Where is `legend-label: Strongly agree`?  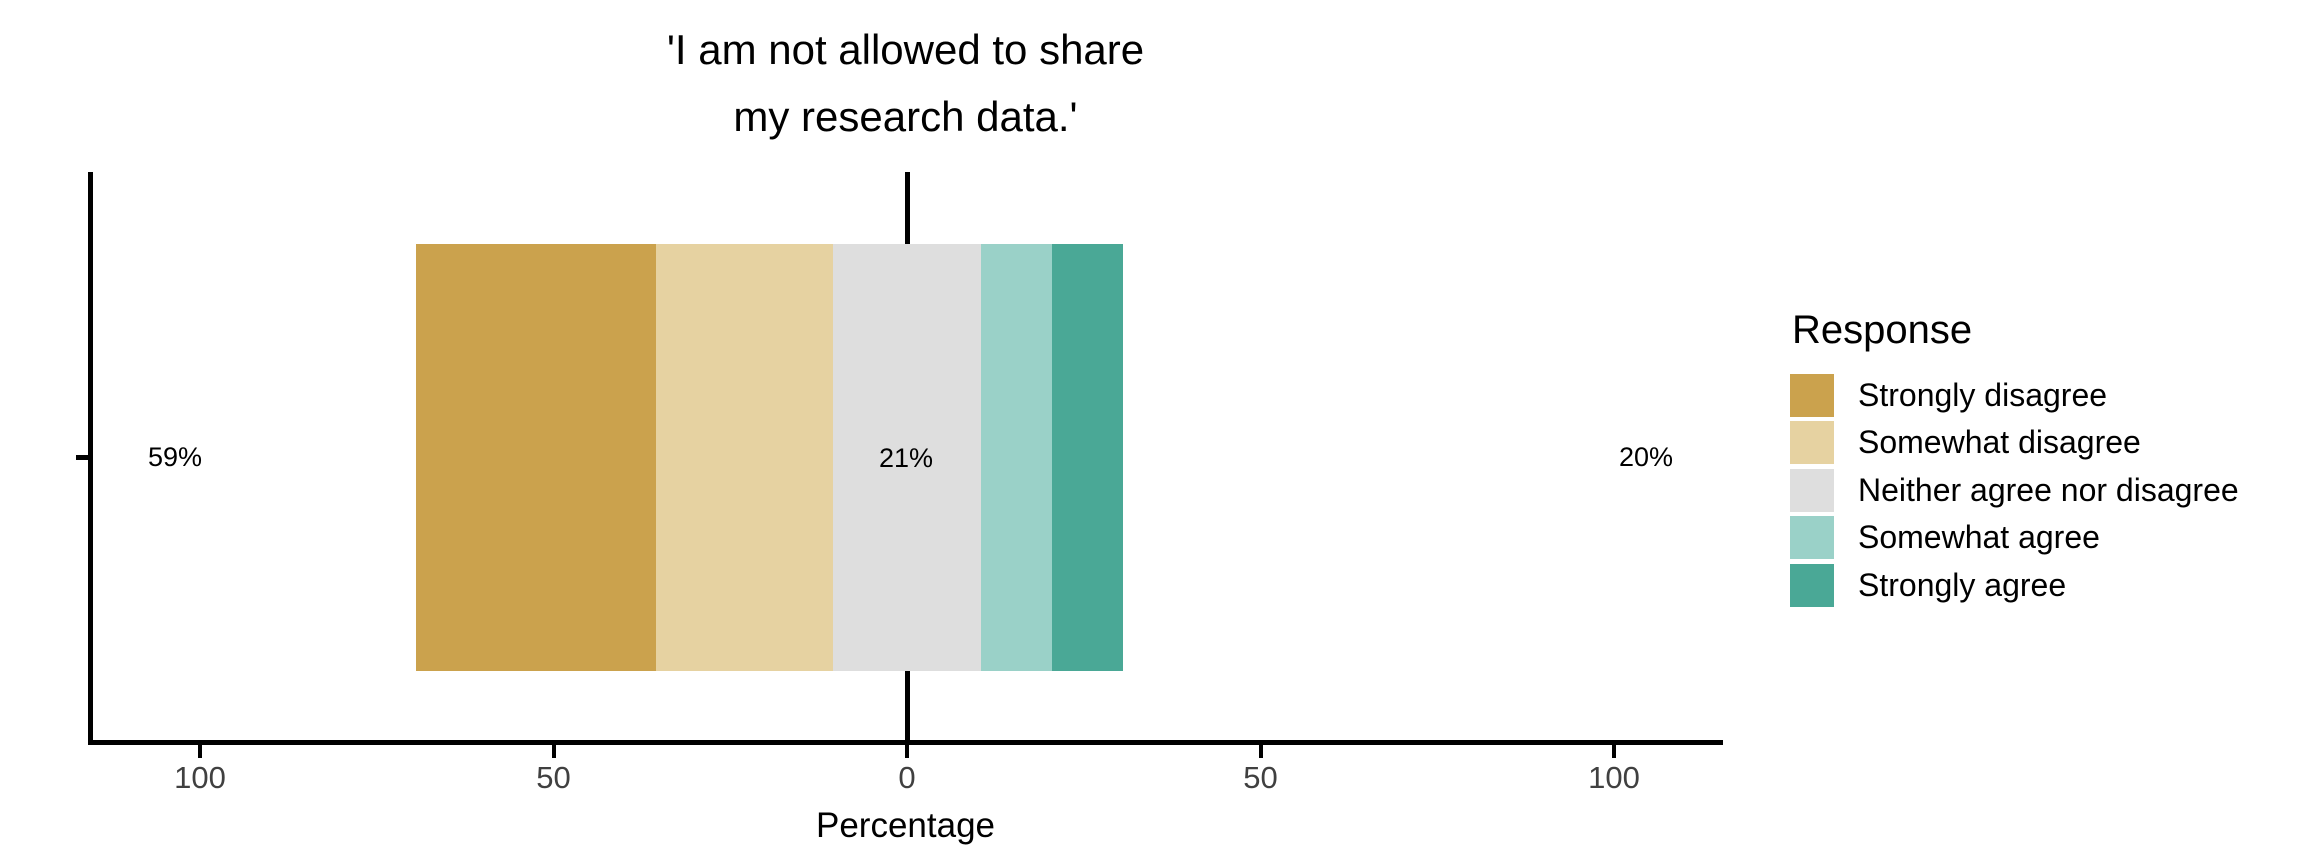 legend-label: Strongly agree is located at coordinates (1962, 584).